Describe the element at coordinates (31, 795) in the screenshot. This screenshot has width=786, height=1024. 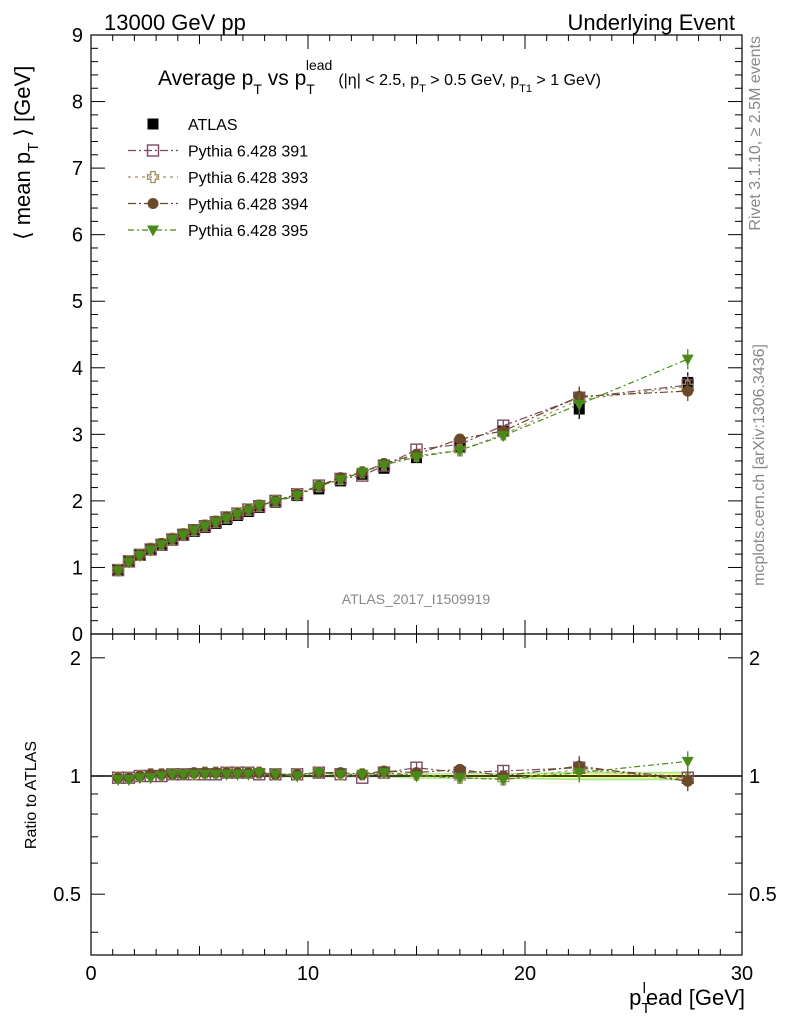
I see `ratio-y-axis-label: Ratio to ATLAS` at that location.